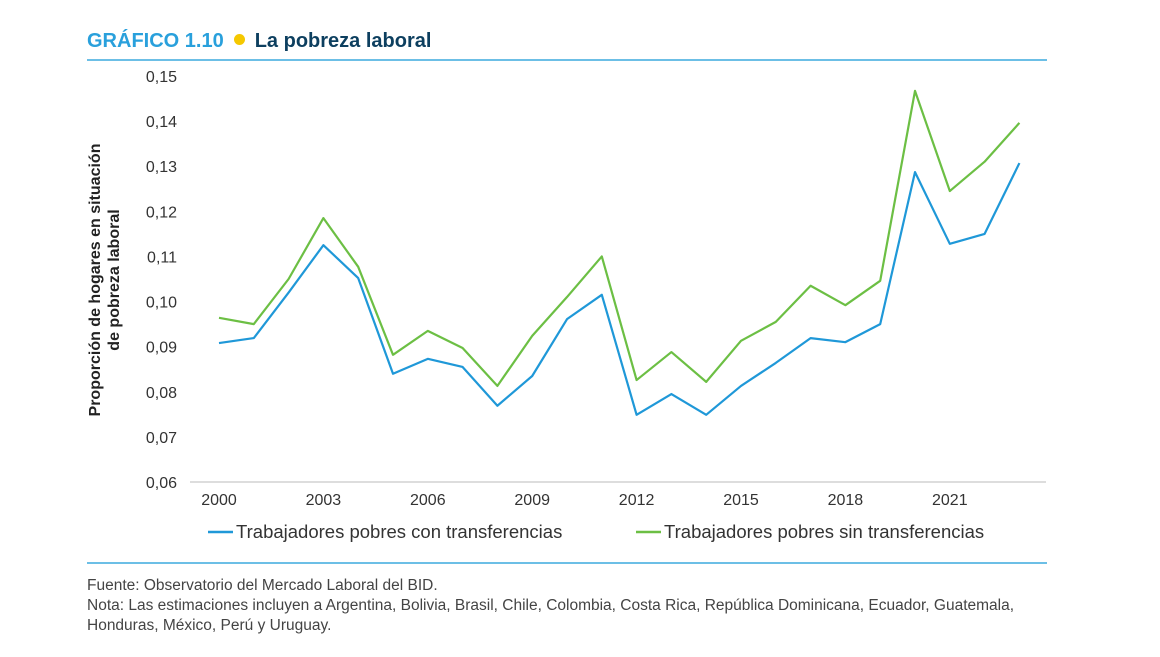  I want to click on x-tick-label: 2009, so click(532, 500).